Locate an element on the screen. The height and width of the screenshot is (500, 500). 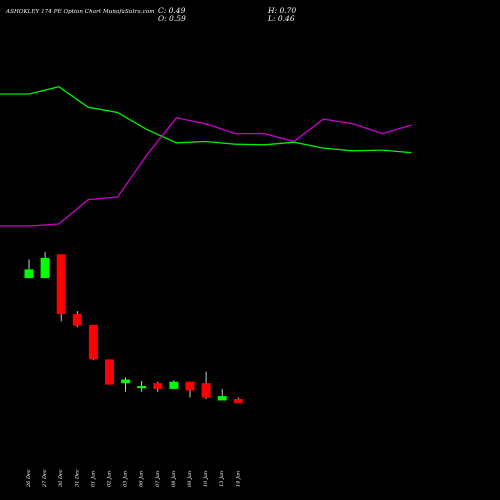
x-tick-label: 13 Jan is located at coordinates (222, 479).